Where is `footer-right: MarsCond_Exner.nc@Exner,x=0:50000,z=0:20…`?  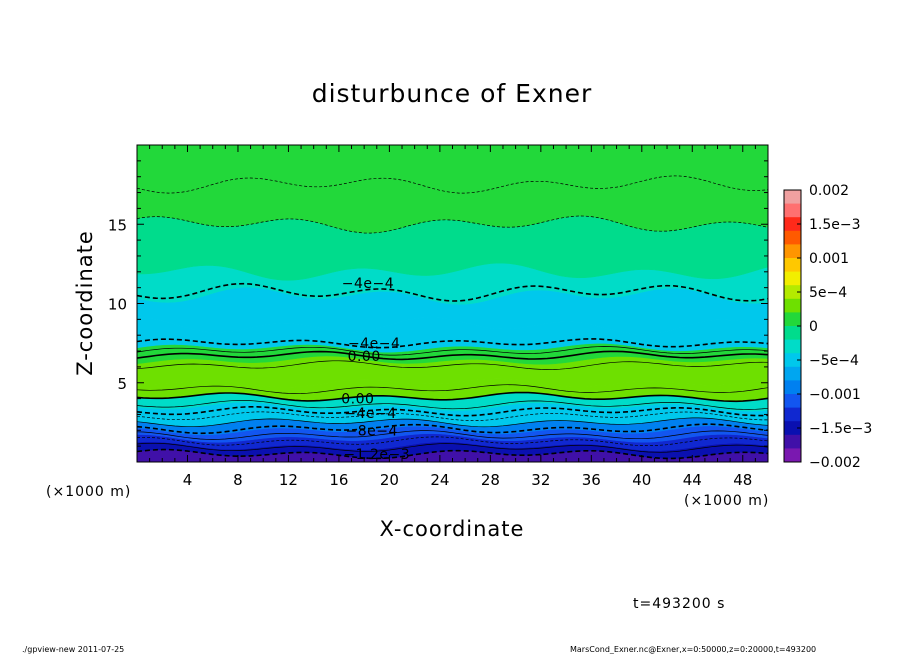
footer-right: MarsCond_Exner.nc@Exner,x=0:50000,z=0:20… is located at coordinates (693, 649).